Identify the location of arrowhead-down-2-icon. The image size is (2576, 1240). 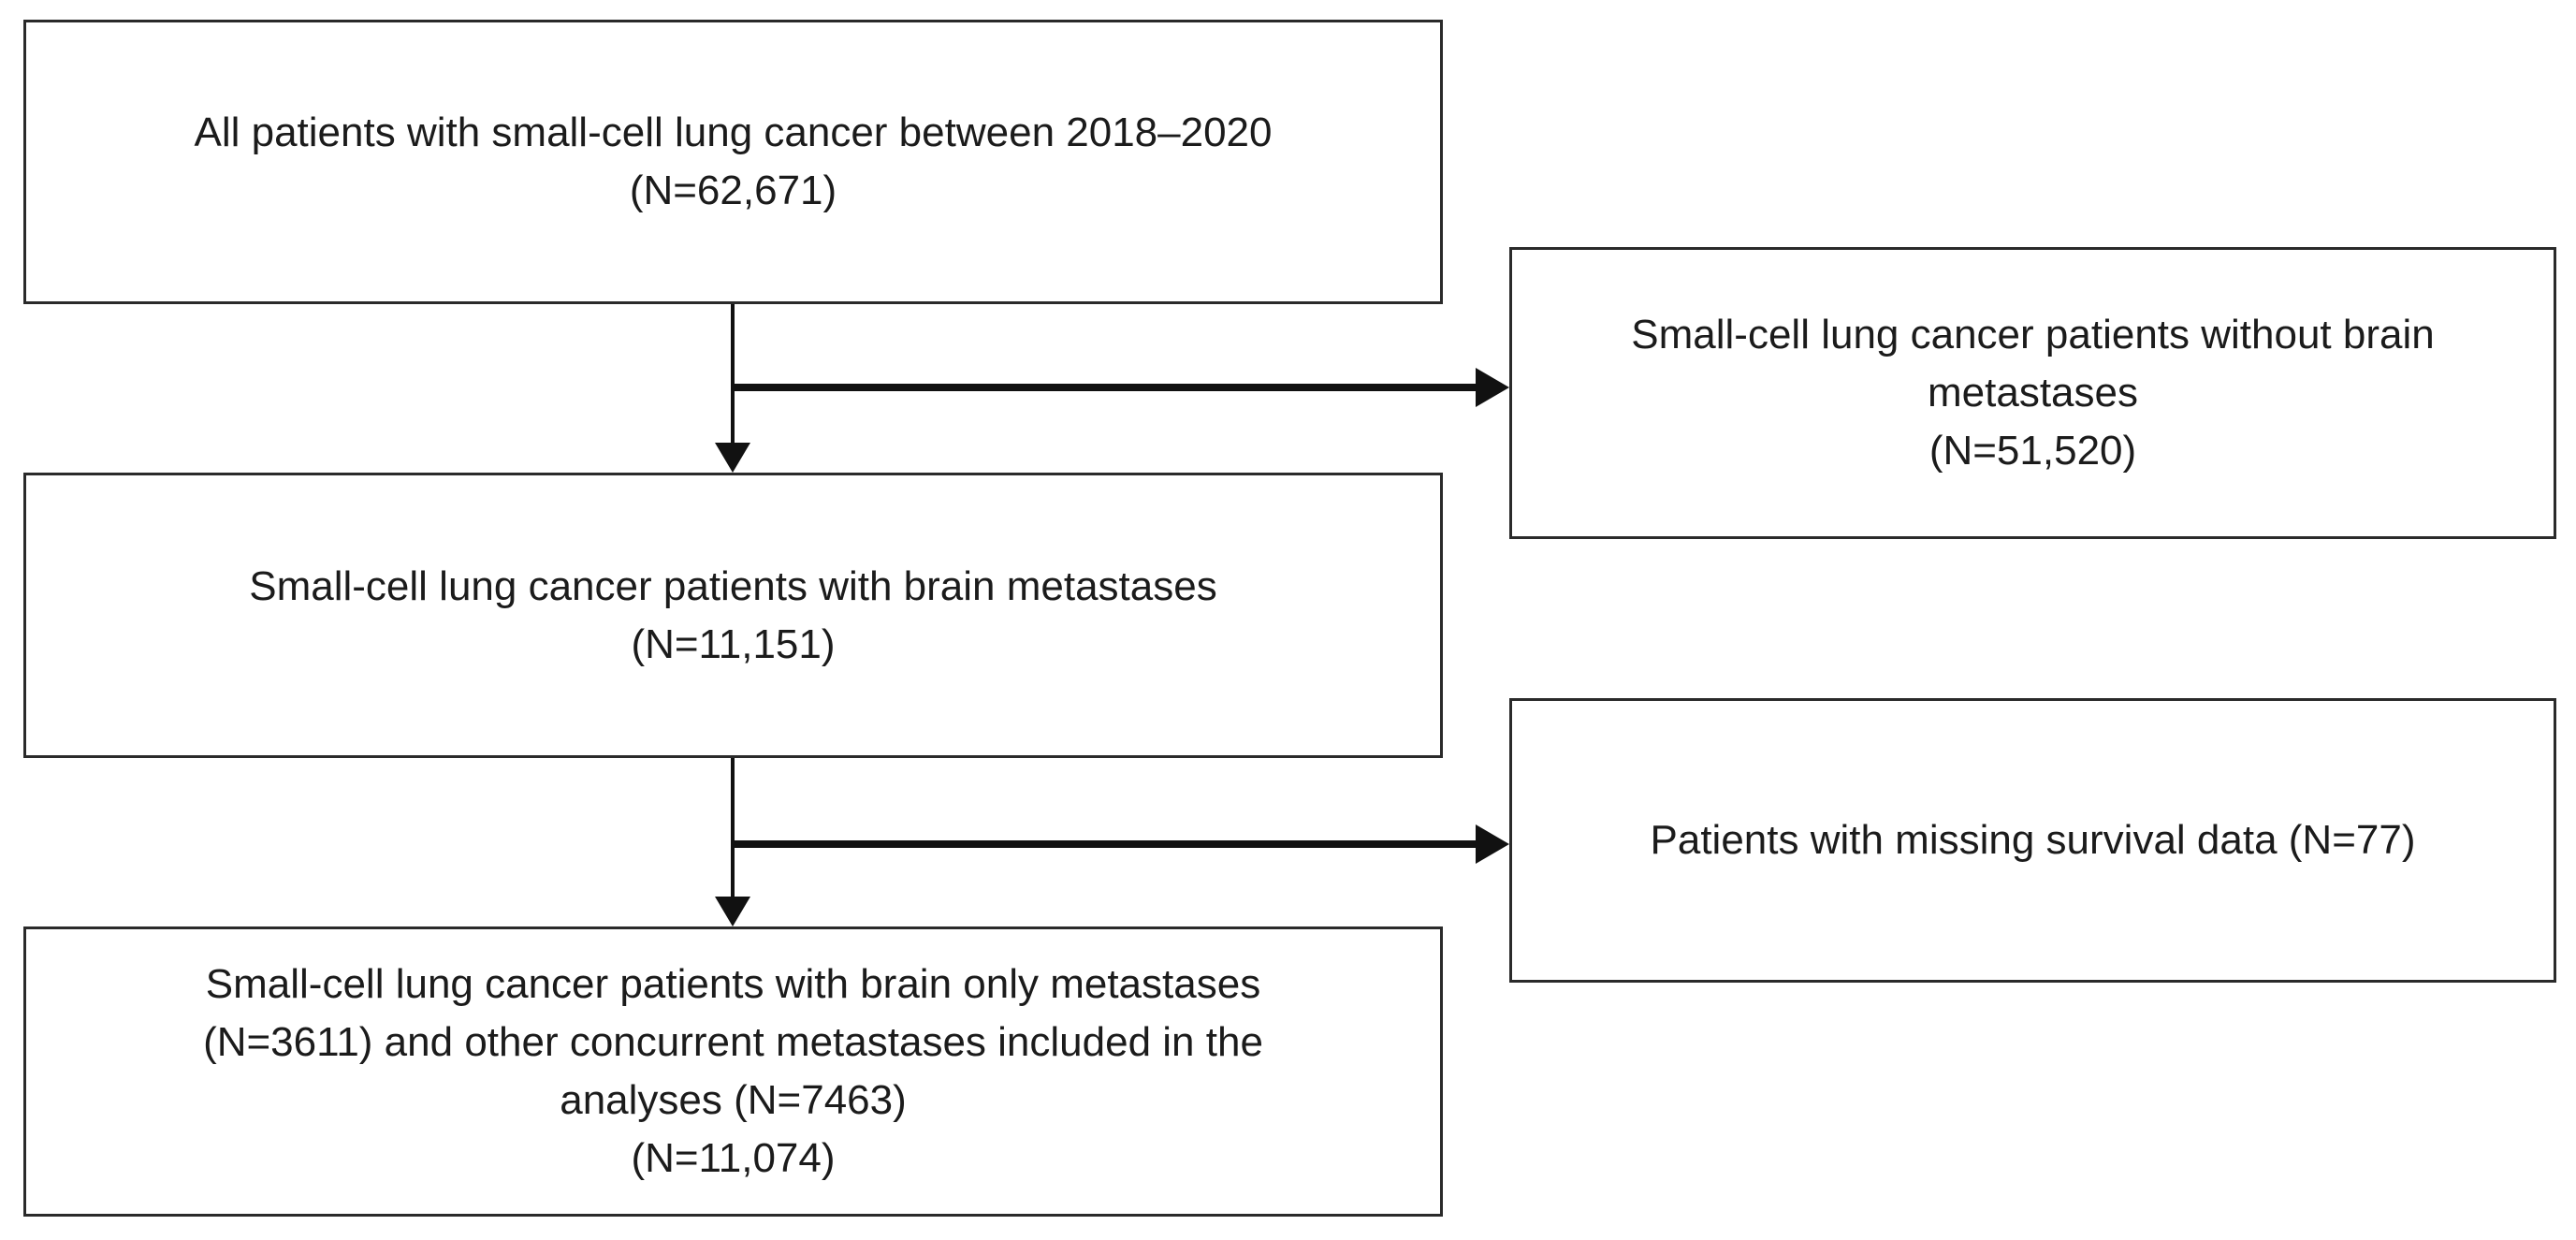
(732, 912).